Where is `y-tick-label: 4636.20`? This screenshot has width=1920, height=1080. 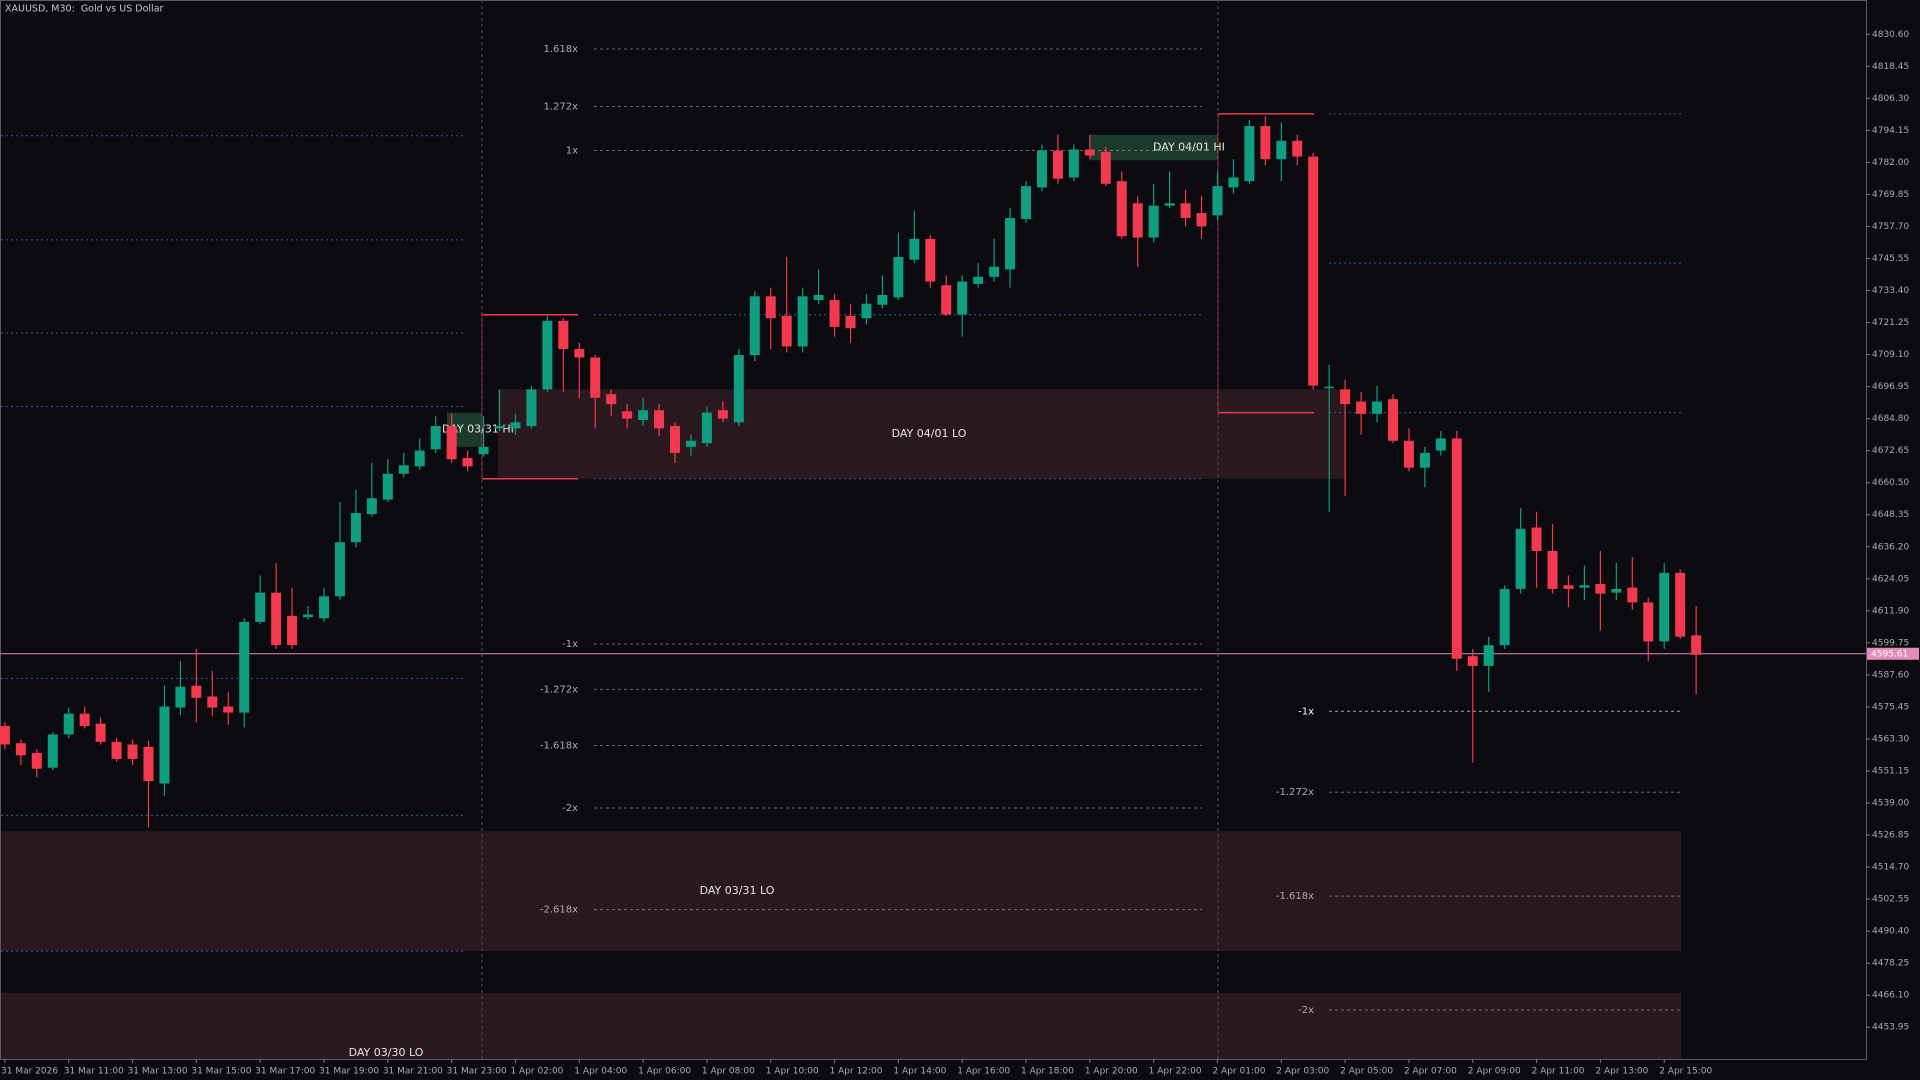
y-tick-label: 4636.20 is located at coordinates (1890, 547).